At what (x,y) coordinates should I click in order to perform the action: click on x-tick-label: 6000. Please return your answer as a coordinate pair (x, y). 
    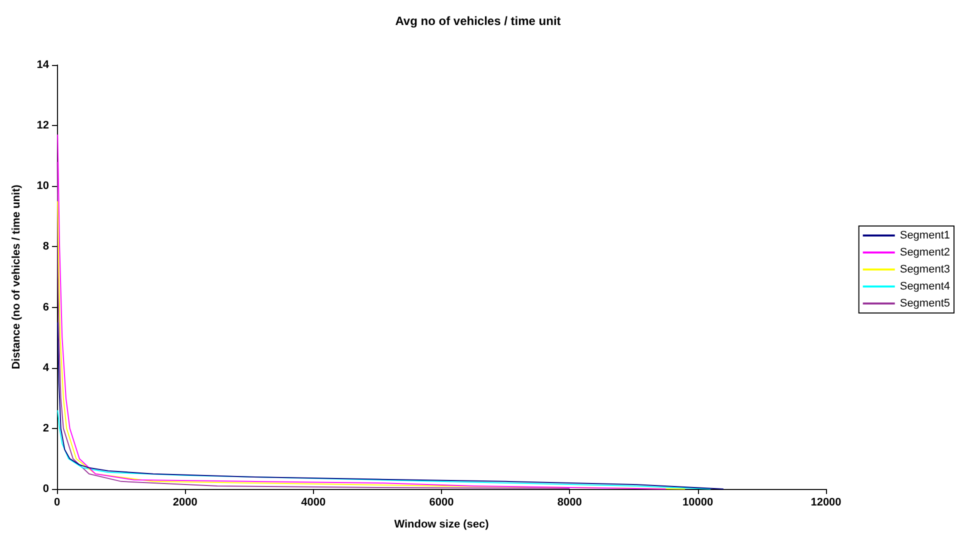
    Looking at the image, I should click on (441, 502).